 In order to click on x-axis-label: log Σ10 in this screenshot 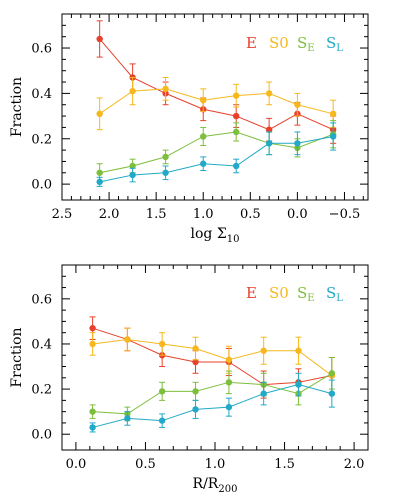, I will do `click(215, 235)`.